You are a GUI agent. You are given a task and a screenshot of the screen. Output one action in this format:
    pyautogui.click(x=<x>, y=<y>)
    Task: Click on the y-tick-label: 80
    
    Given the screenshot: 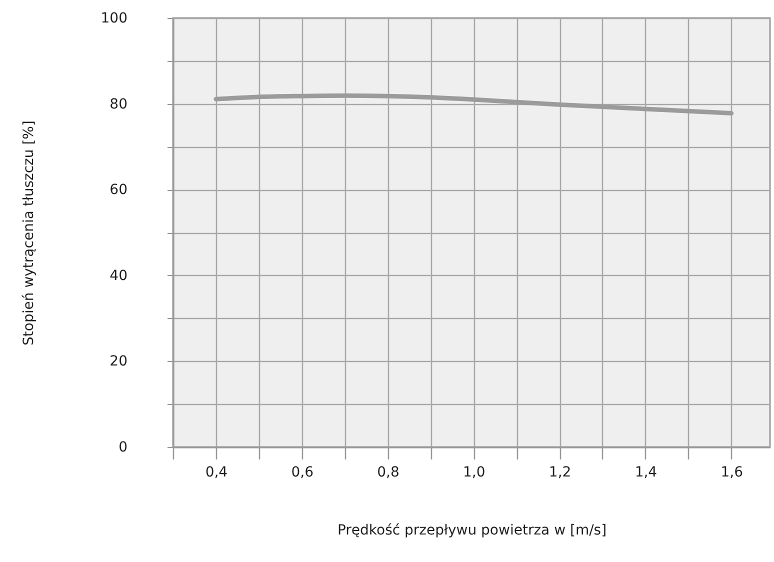 What is the action you would take?
    pyautogui.click(x=119, y=104)
    